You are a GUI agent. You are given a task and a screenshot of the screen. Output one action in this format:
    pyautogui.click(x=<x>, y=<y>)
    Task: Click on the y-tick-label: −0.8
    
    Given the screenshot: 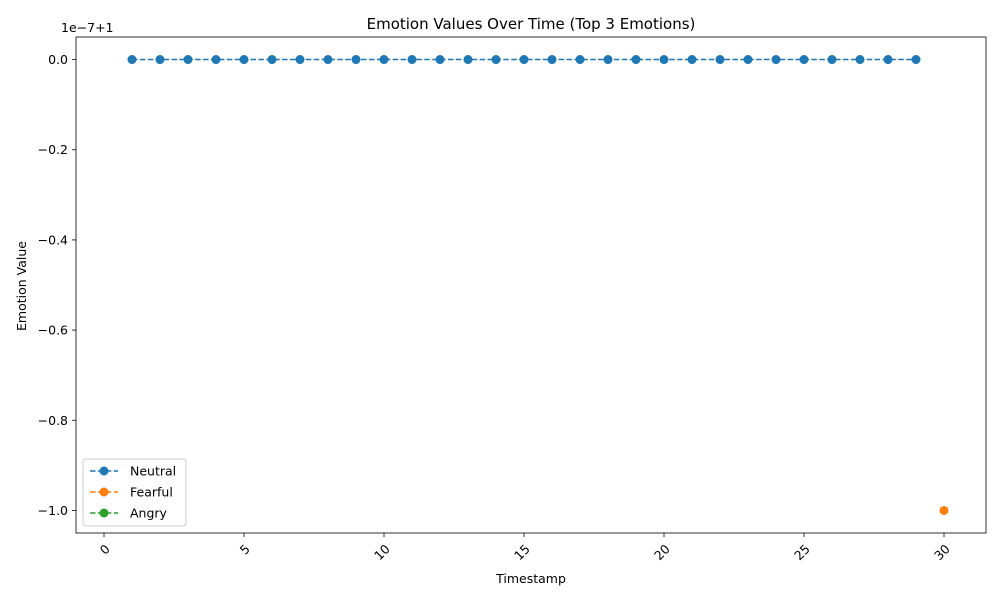 What is the action you would take?
    pyautogui.click(x=53, y=420)
    